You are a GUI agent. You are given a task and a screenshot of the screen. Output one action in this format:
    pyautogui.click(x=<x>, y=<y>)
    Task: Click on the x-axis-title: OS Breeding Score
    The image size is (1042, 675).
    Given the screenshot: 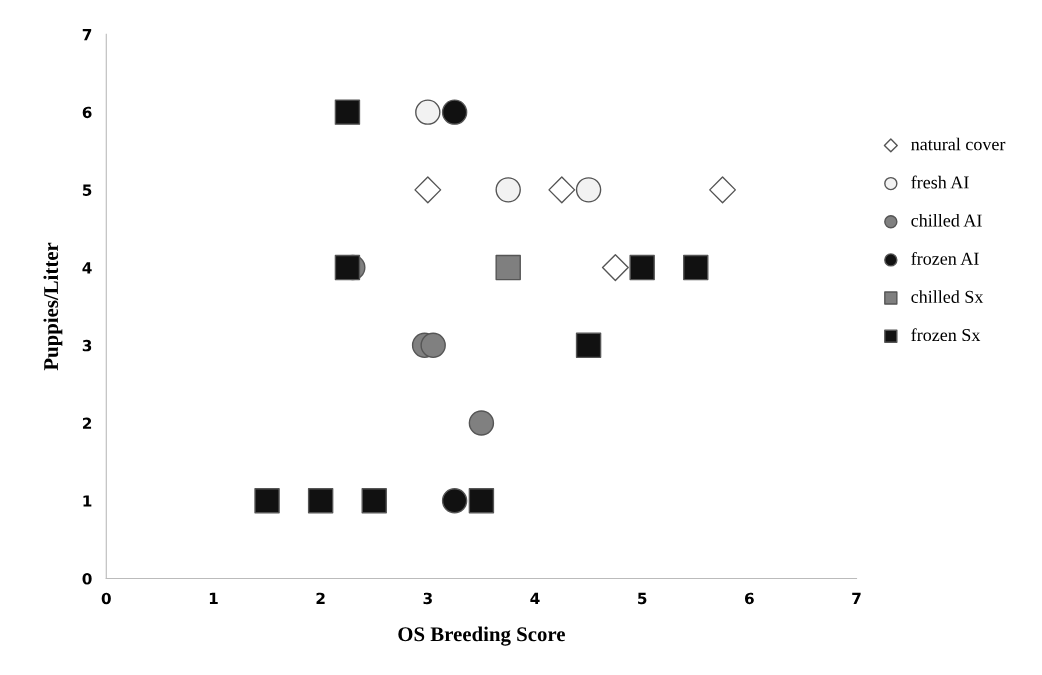 What is the action you would take?
    pyautogui.click(x=481, y=636)
    